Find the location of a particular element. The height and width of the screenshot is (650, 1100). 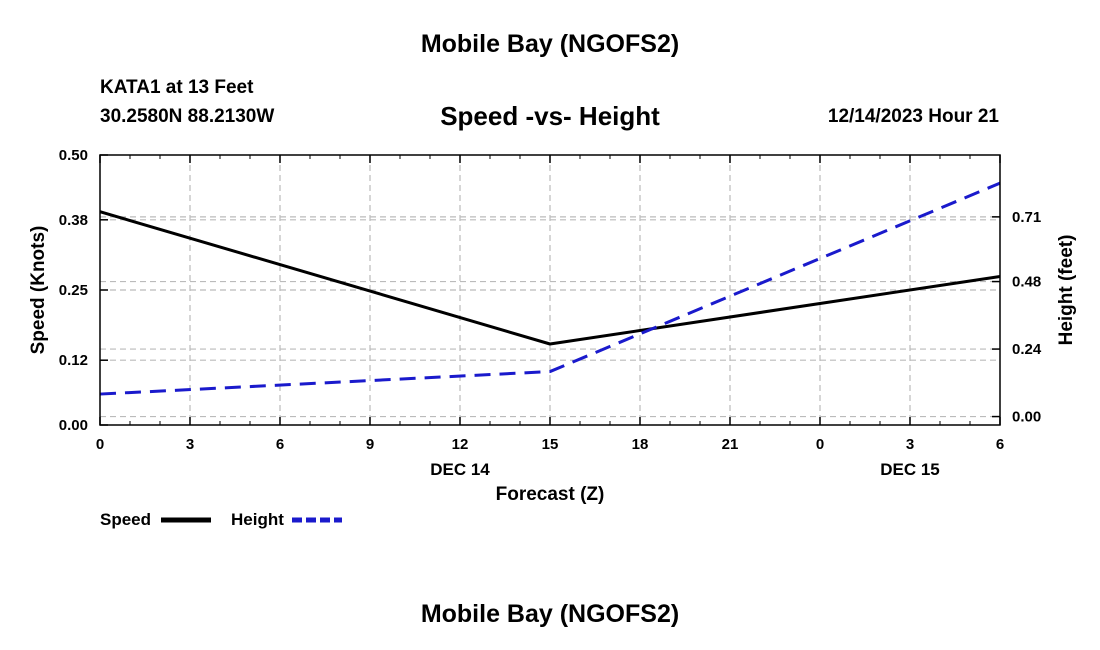

forecast-datetime: 12/14/2023 Hour 21 is located at coordinates (913, 116).